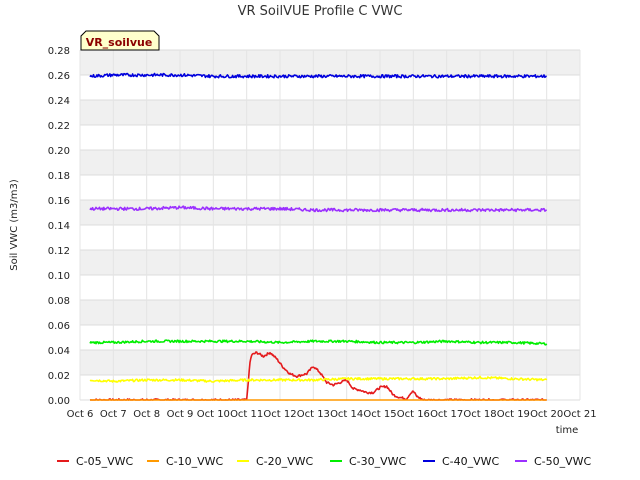  Describe the element at coordinates (14, 225) in the screenshot. I see `y-axis-title: Soil VWC (m3/m3)` at that location.